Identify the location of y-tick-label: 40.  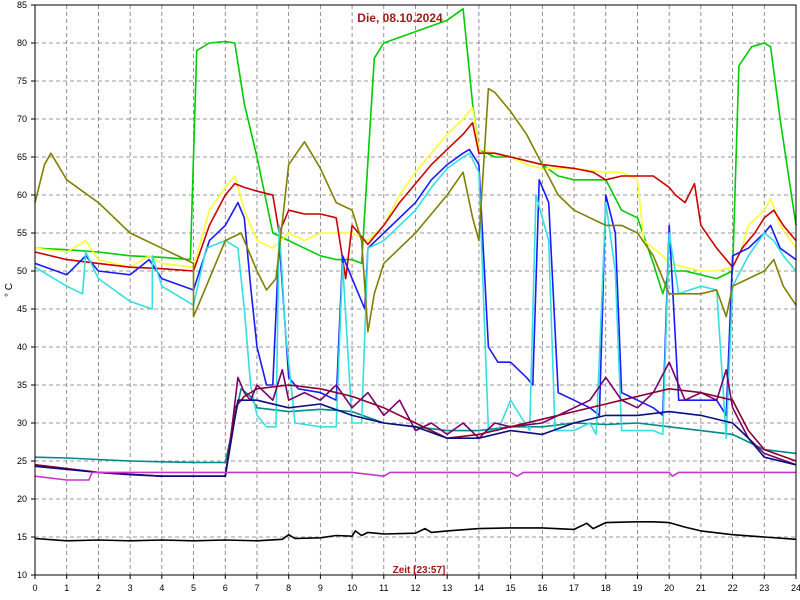
(22, 347).